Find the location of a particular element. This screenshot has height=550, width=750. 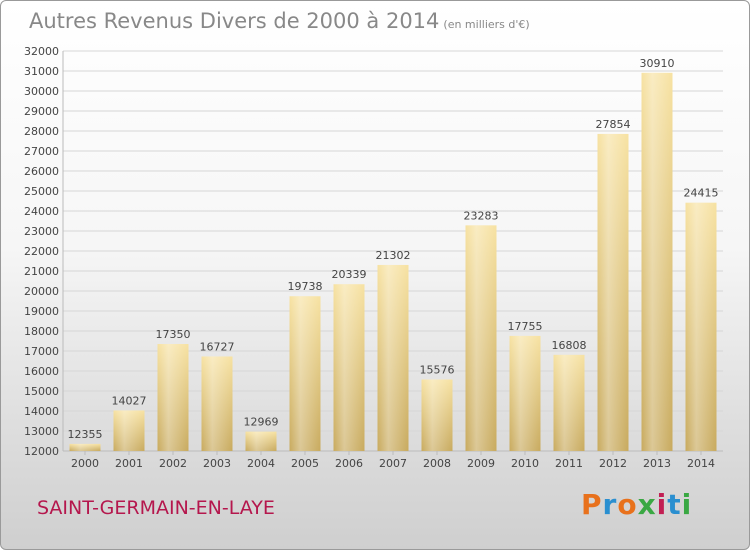

x-tick-label: 2001 is located at coordinates (129, 463).